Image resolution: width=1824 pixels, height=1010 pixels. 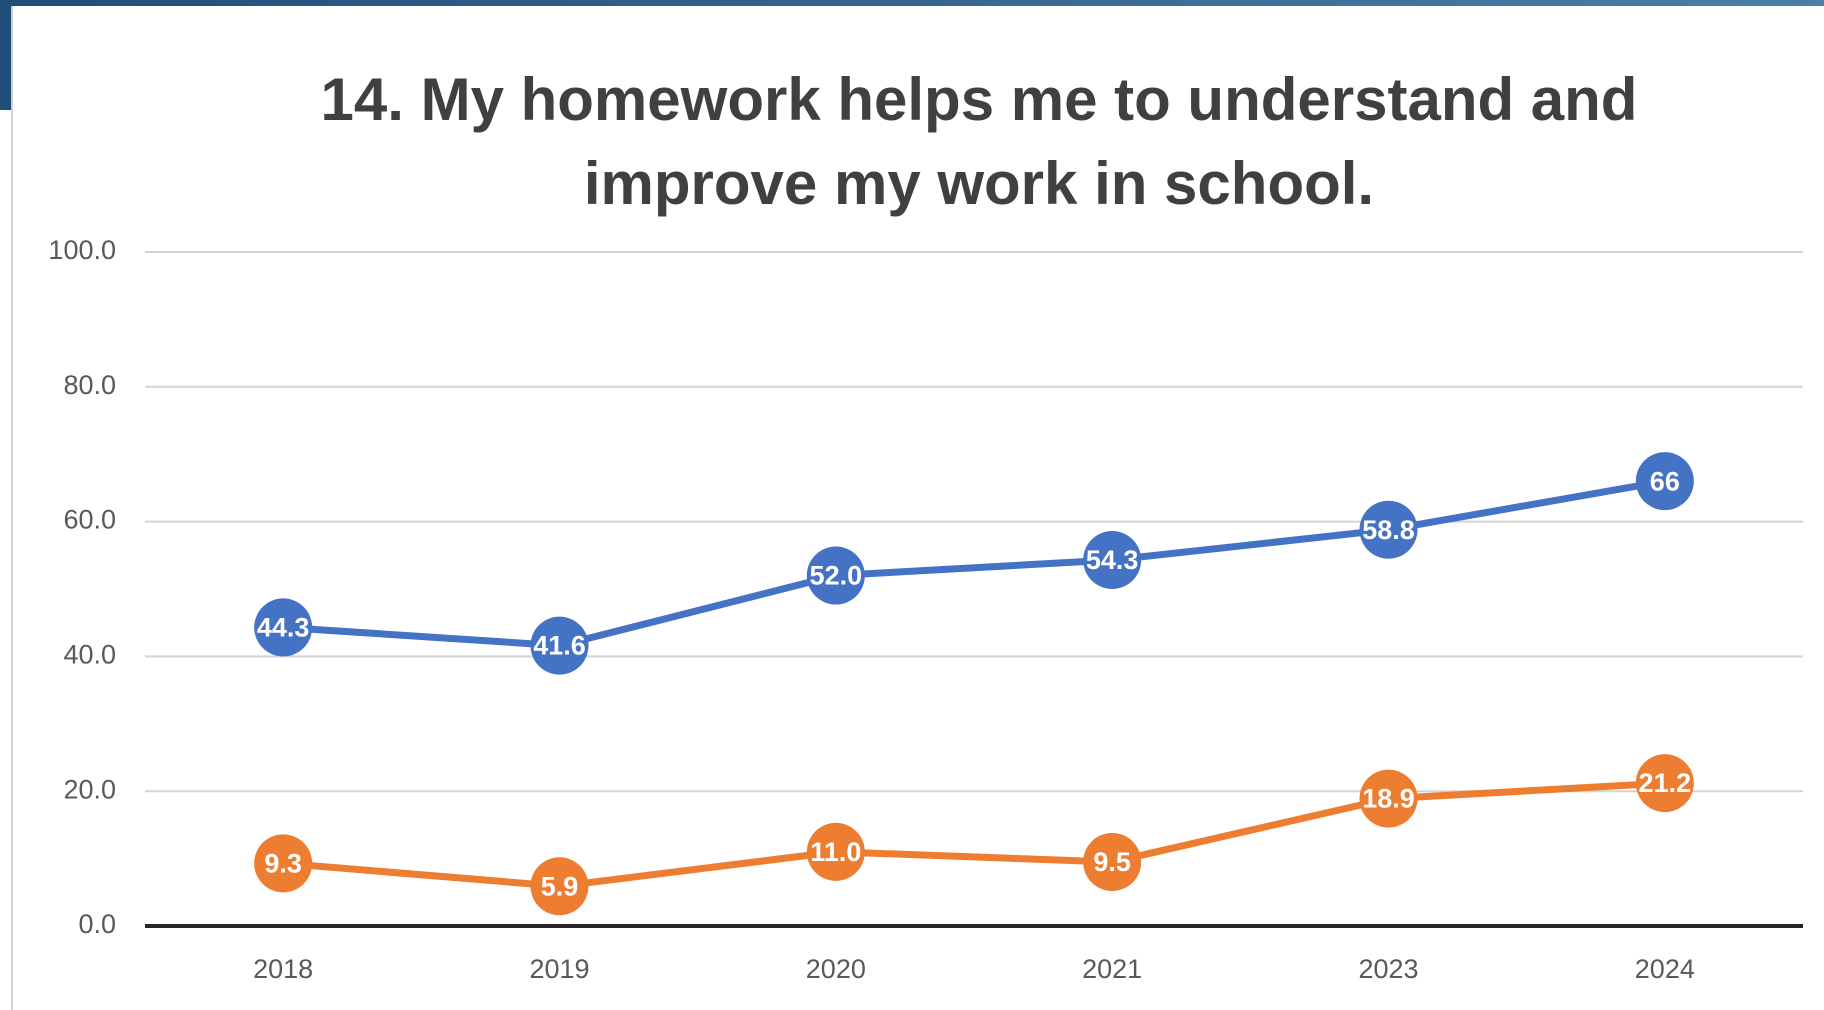 I want to click on y-tick-label: 0.0, so click(x=97, y=924).